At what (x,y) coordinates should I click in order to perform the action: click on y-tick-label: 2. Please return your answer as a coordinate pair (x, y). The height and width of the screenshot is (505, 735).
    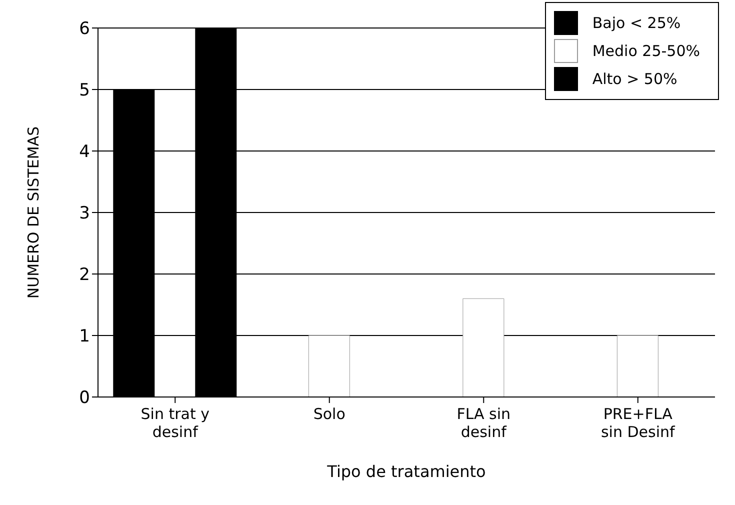
    Looking at the image, I should click on (84, 275).